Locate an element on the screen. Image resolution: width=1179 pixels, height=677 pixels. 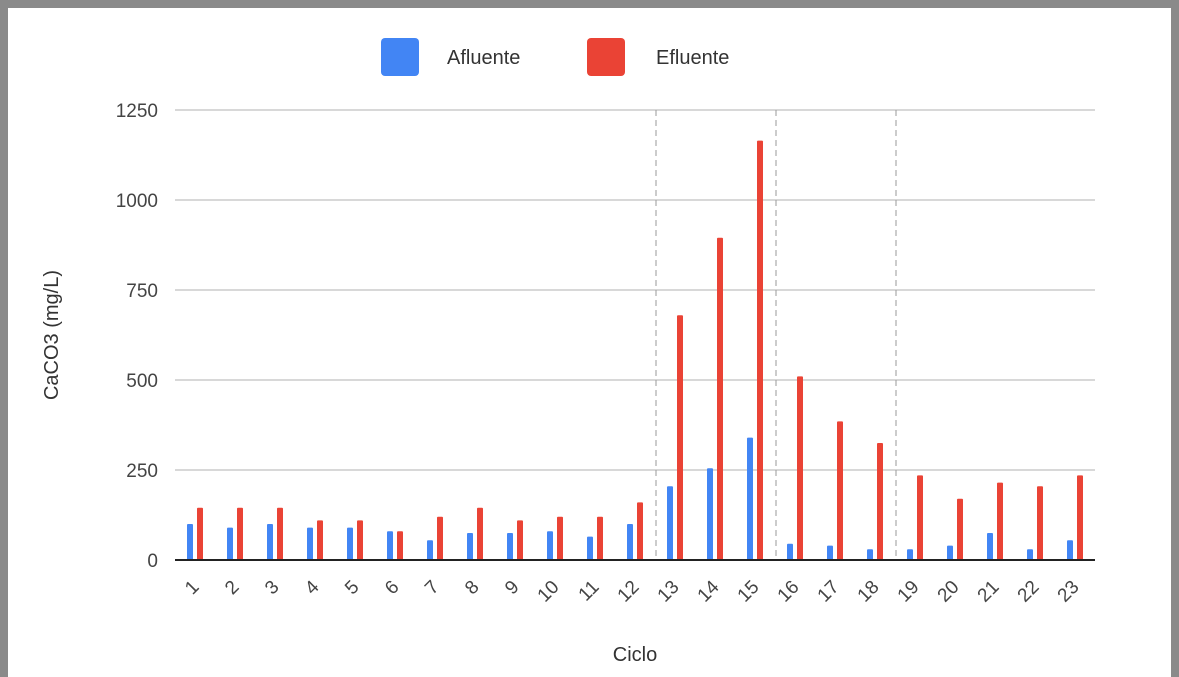
y-tick-label: 1000 is located at coordinates (137, 201).